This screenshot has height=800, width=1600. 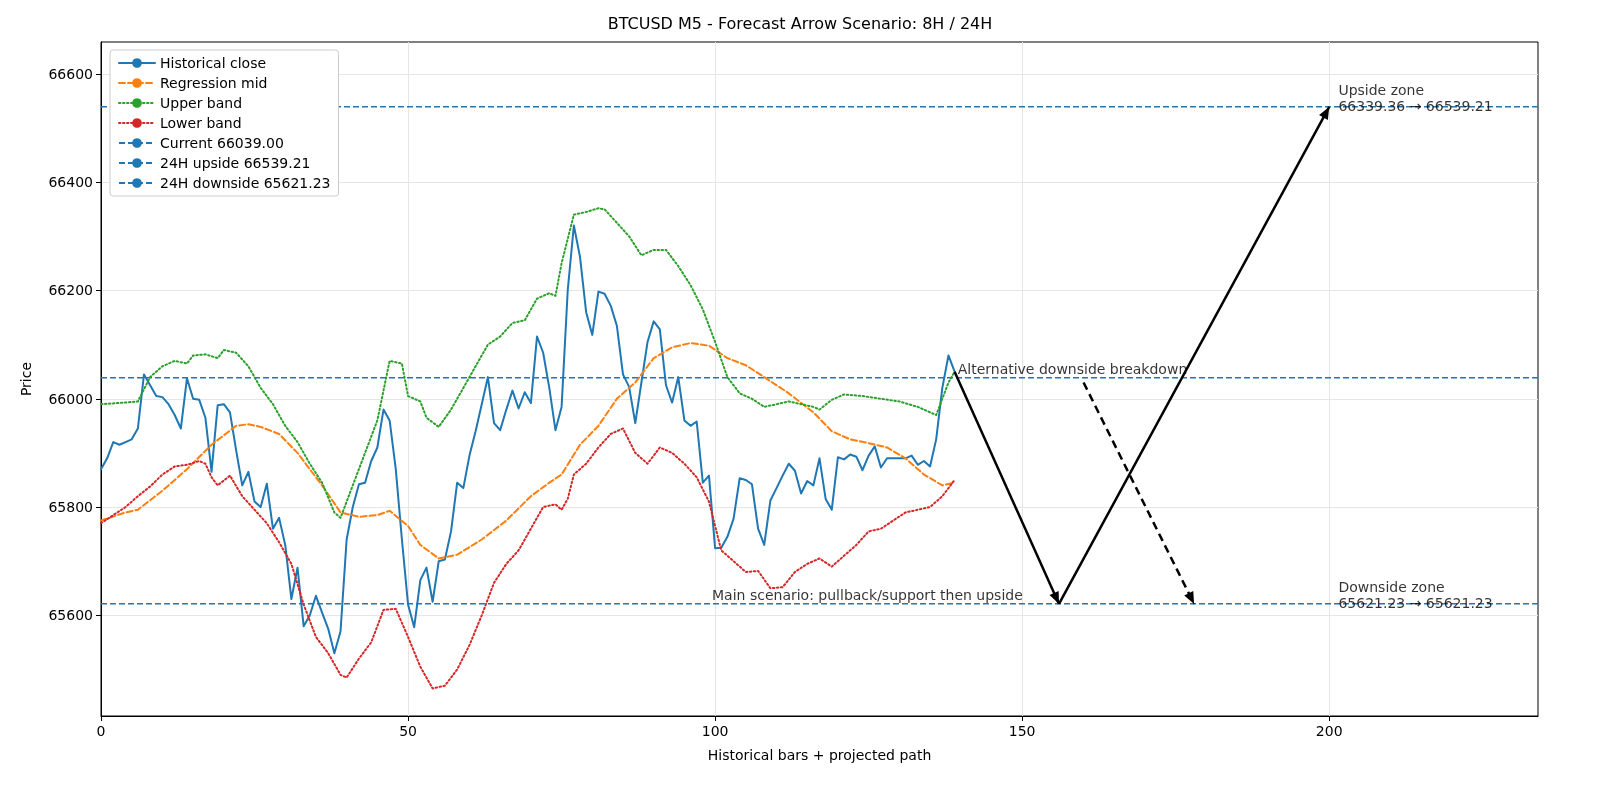 I want to click on legend-label: Lower band, so click(x=201, y=123).